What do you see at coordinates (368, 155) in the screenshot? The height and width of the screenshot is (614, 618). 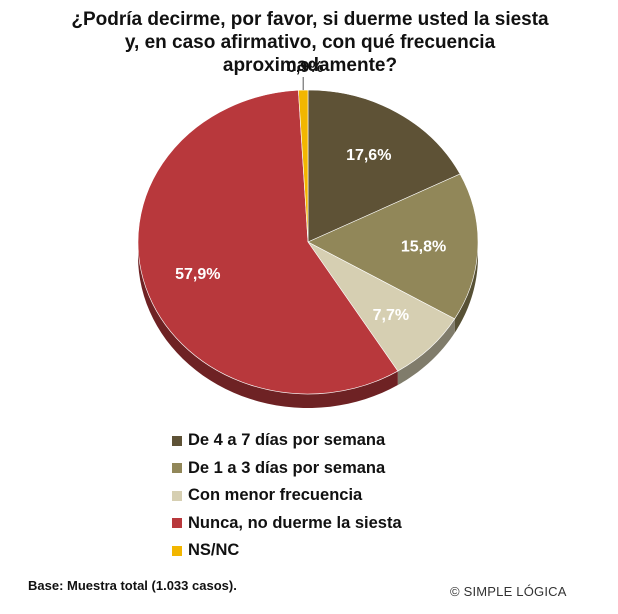 I see `pie-slice-label-1: 17,6%` at bounding box center [368, 155].